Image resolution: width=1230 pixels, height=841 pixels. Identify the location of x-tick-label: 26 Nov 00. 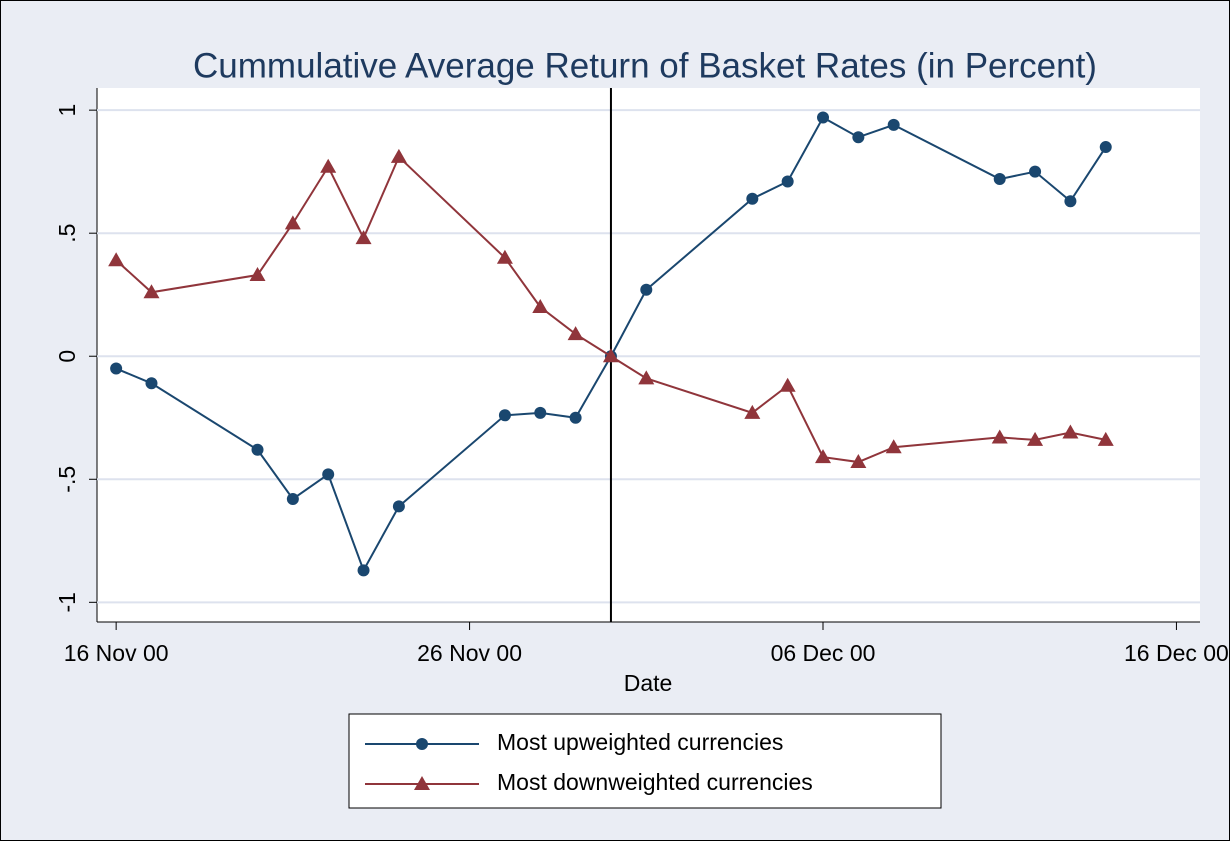
(469, 653).